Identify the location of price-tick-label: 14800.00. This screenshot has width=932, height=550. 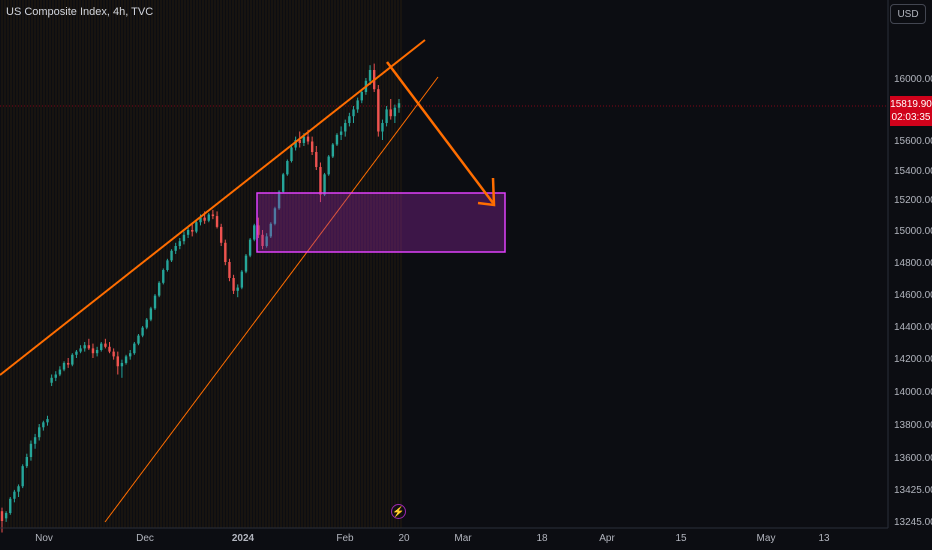
(913, 263).